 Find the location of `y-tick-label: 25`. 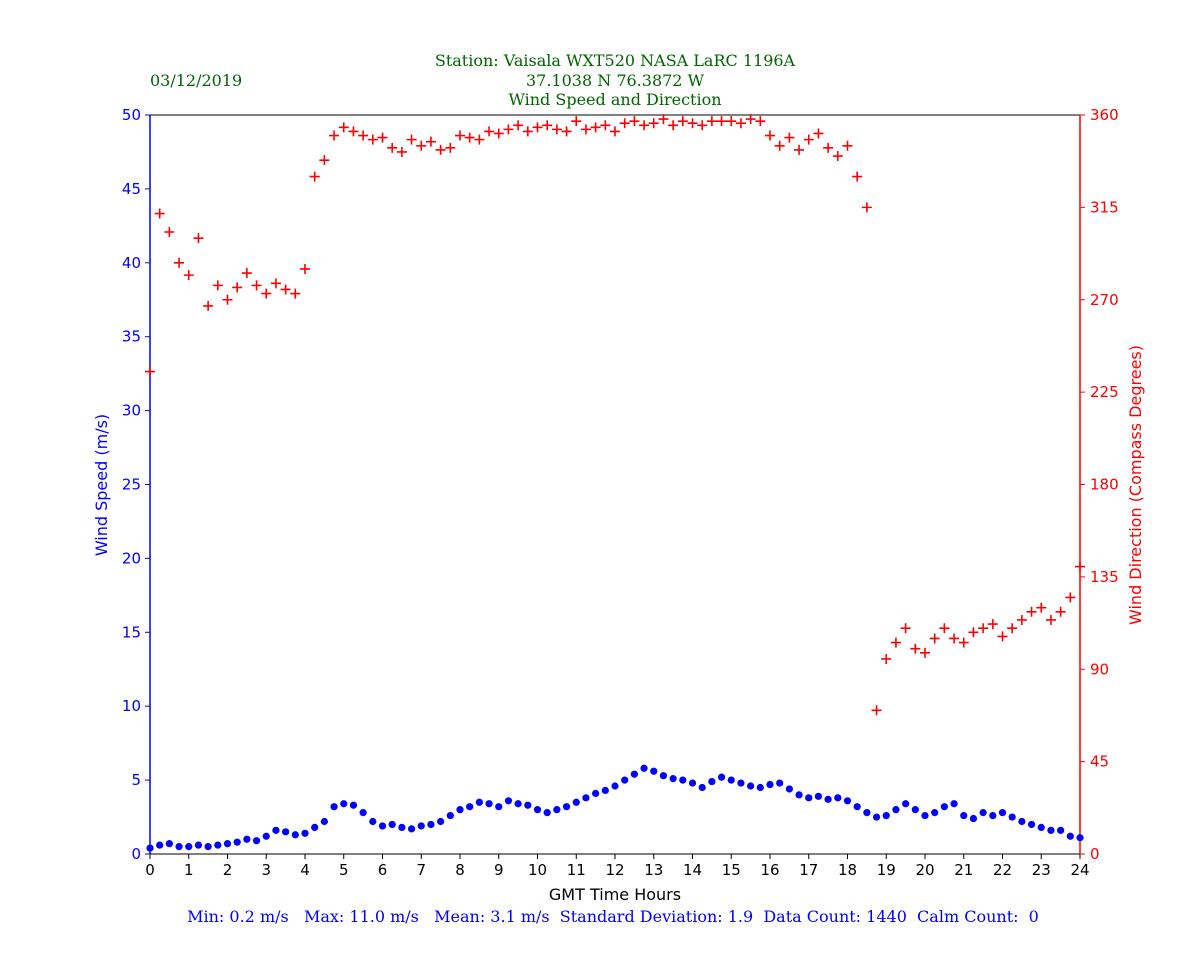

y-tick-label: 25 is located at coordinates (131, 485).